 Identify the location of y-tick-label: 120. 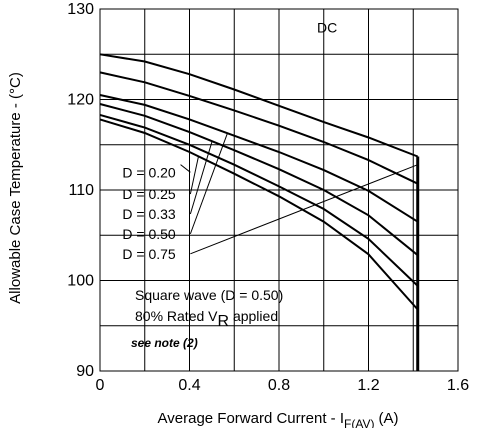
(80, 100).